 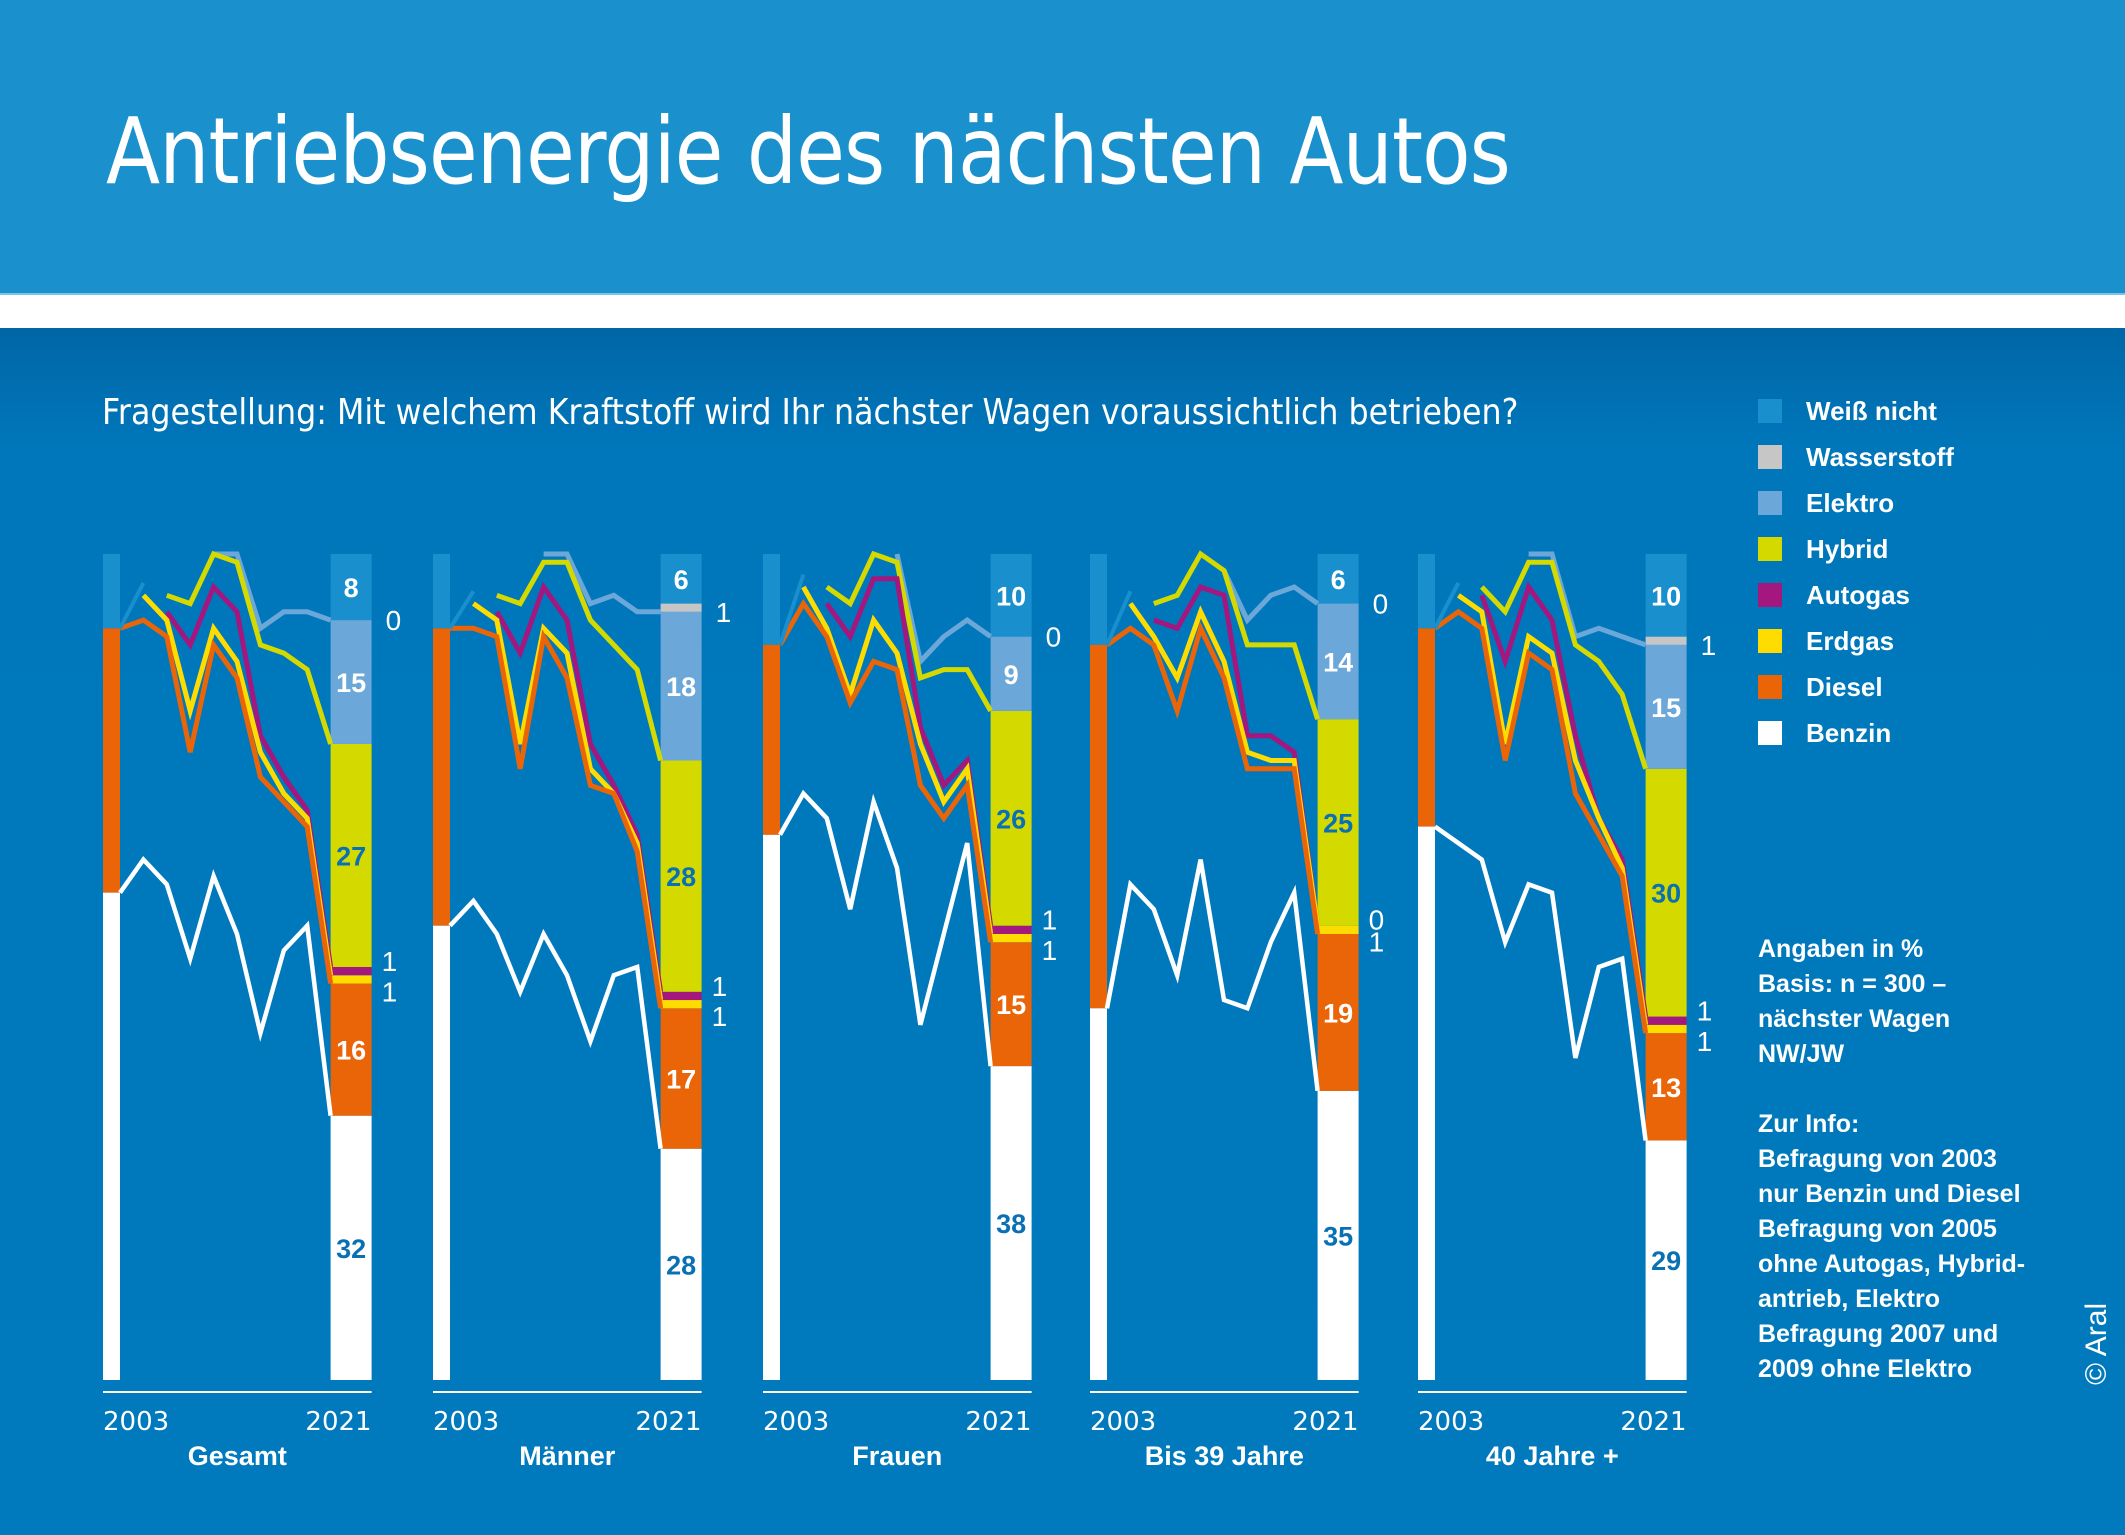 What do you see at coordinates (1011, 596) in the screenshot?
I see `value-label-weiss-nicht: 10` at bounding box center [1011, 596].